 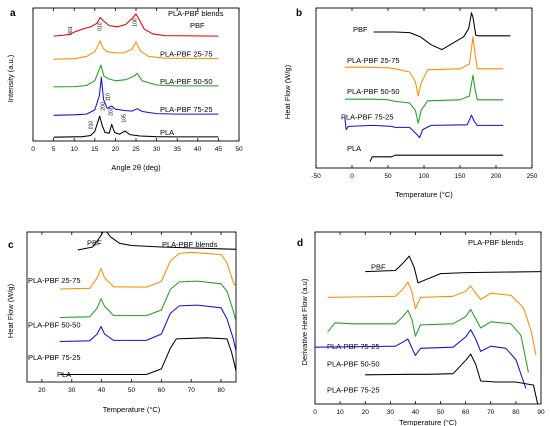 I want to click on x-tick-label-a-50: 50, so click(x=239, y=149).